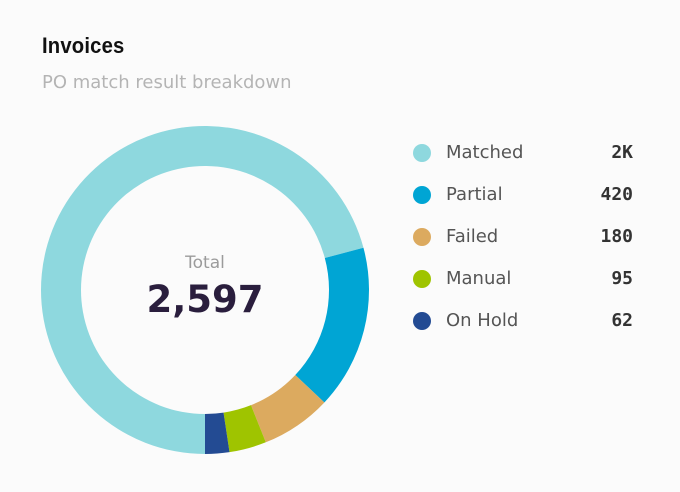  Describe the element at coordinates (244, 429) in the screenshot. I see `donut-slice-manual` at that location.